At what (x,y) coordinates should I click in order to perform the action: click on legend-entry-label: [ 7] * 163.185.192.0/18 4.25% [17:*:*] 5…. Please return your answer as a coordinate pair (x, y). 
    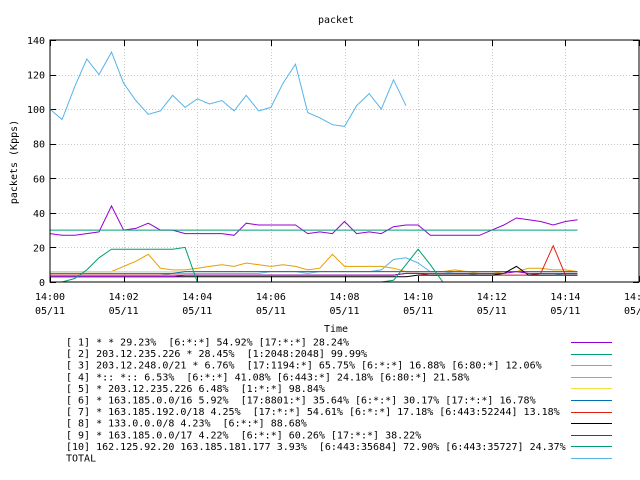
    Looking at the image, I should click on (313, 412).